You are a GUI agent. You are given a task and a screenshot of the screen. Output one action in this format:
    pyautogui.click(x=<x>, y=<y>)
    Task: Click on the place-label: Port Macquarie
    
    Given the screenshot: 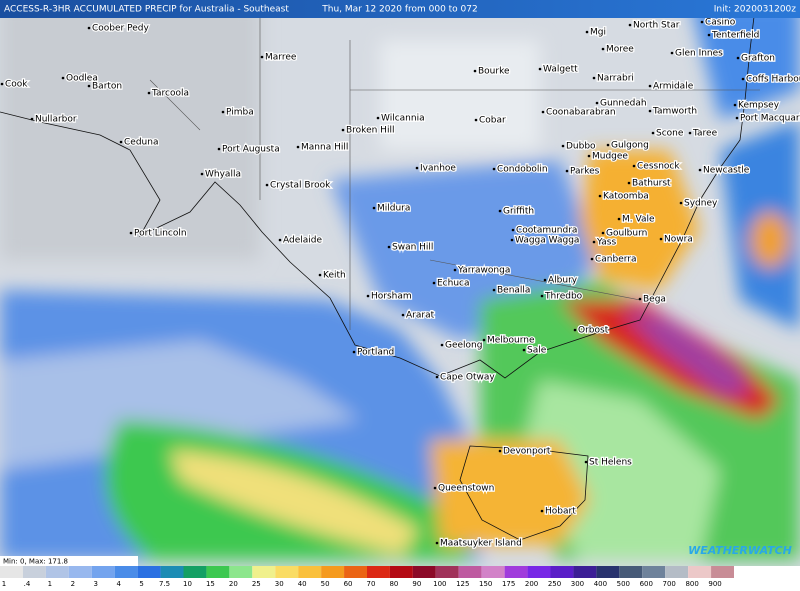 What is the action you would take?
    pyautogui.click(x=770, y=119)
    